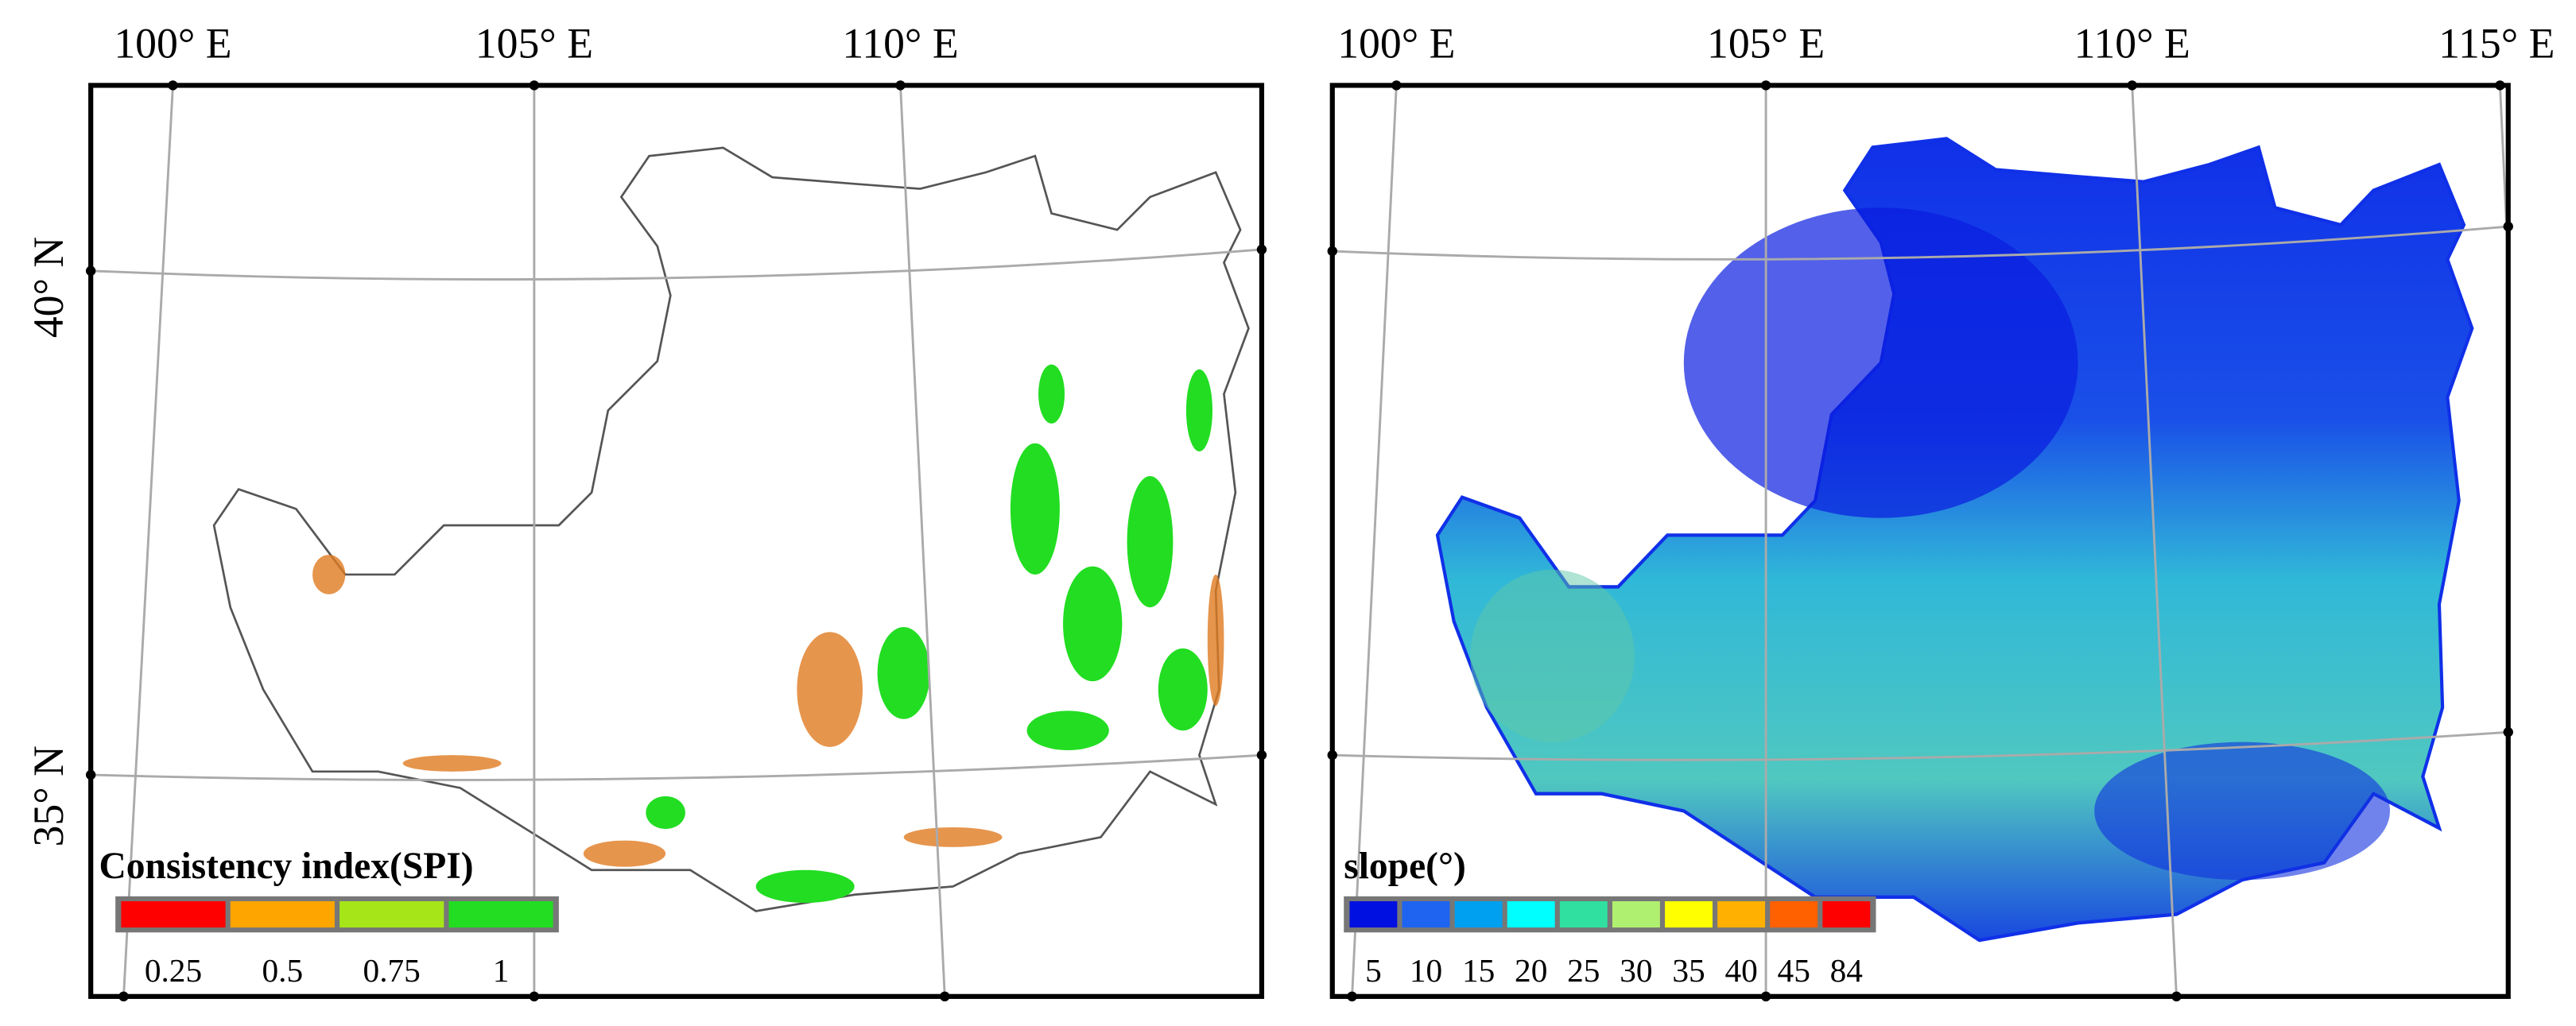 The width and height of the screenshot is (2576, 1026). Describe the element at coordinates (1794, 971) in the screenshot. I see `legend-label: 45` at that location.